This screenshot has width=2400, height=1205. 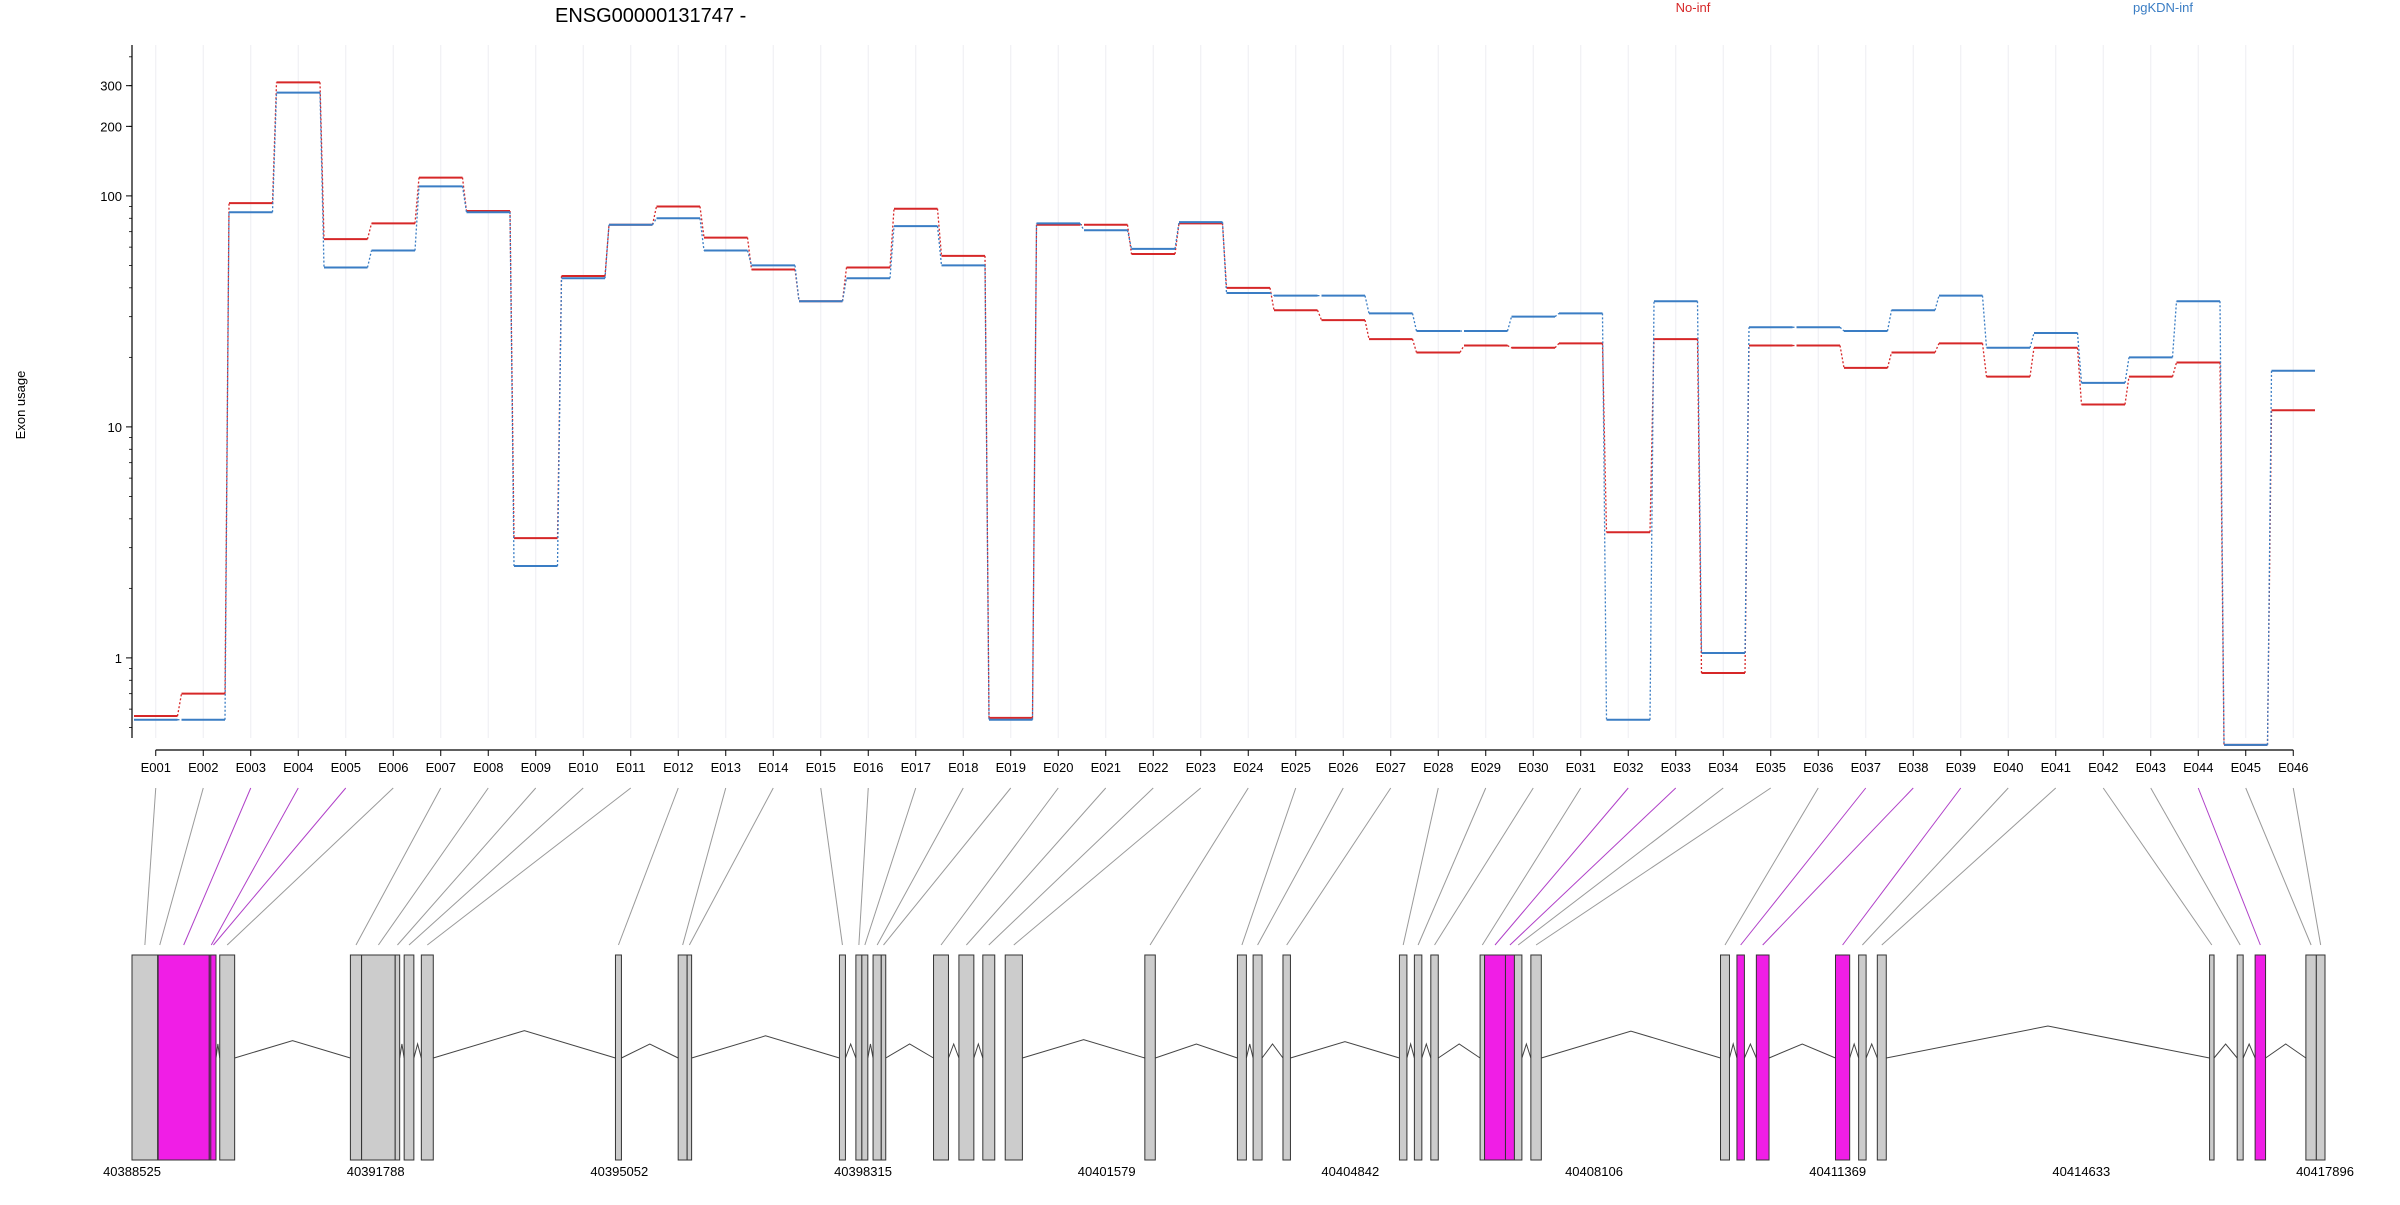 I want to click on x-tick-label: E034, so click(x=1723, y=767).